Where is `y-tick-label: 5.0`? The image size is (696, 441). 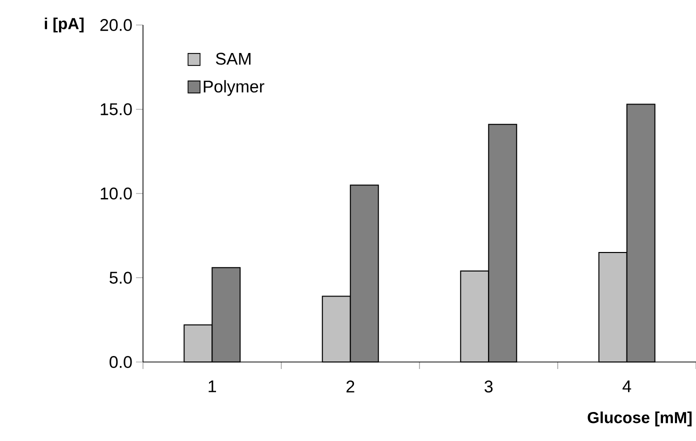
y-tick-label: 5.0 is located at coordinates (121, 278).